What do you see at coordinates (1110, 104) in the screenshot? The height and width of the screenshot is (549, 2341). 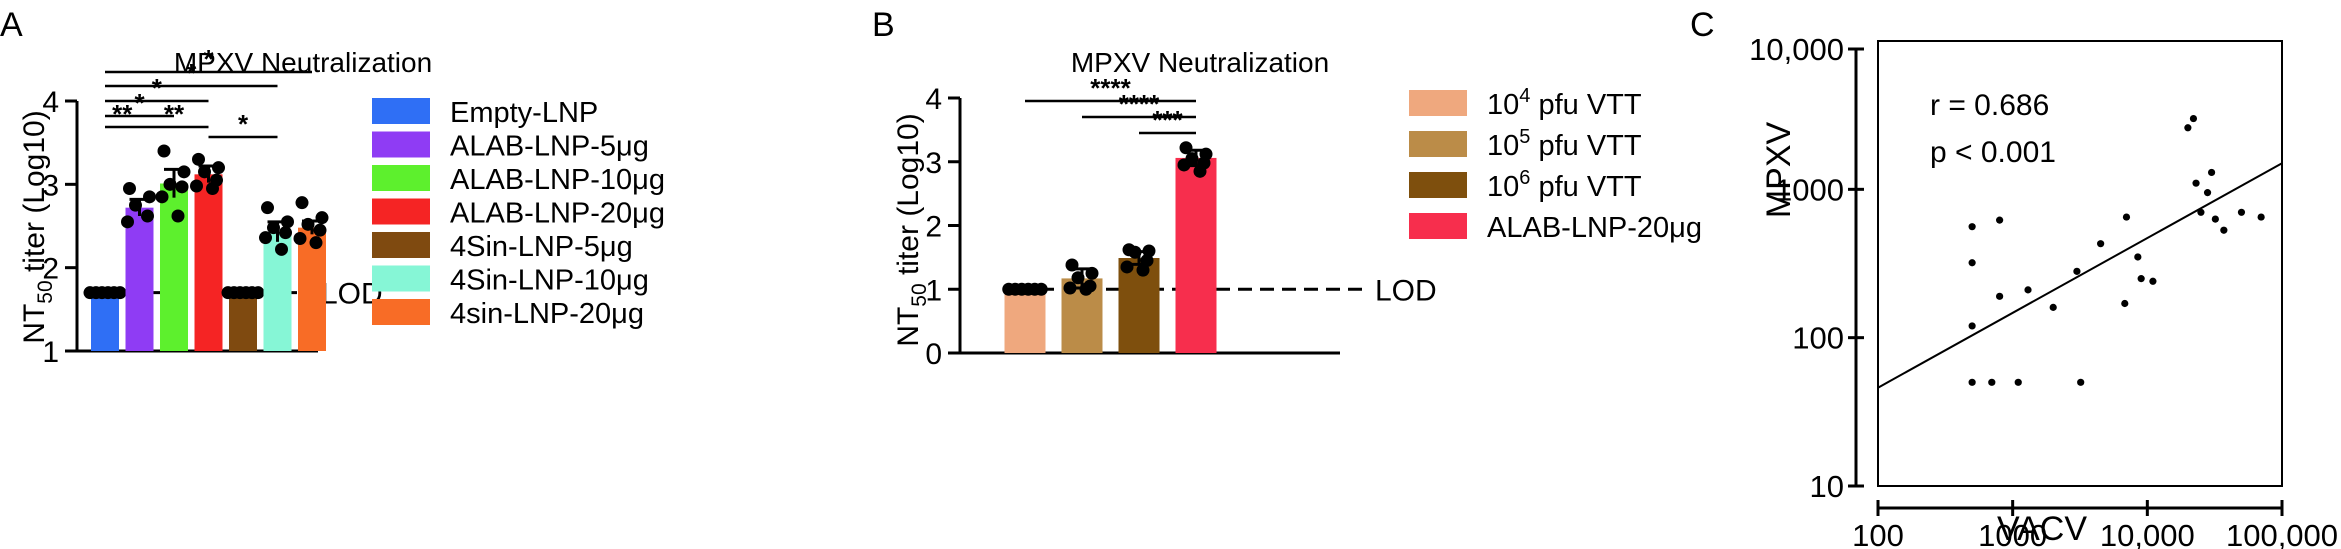 I see `chart-b-significance: ***********` at bounding box center [1110, 104].